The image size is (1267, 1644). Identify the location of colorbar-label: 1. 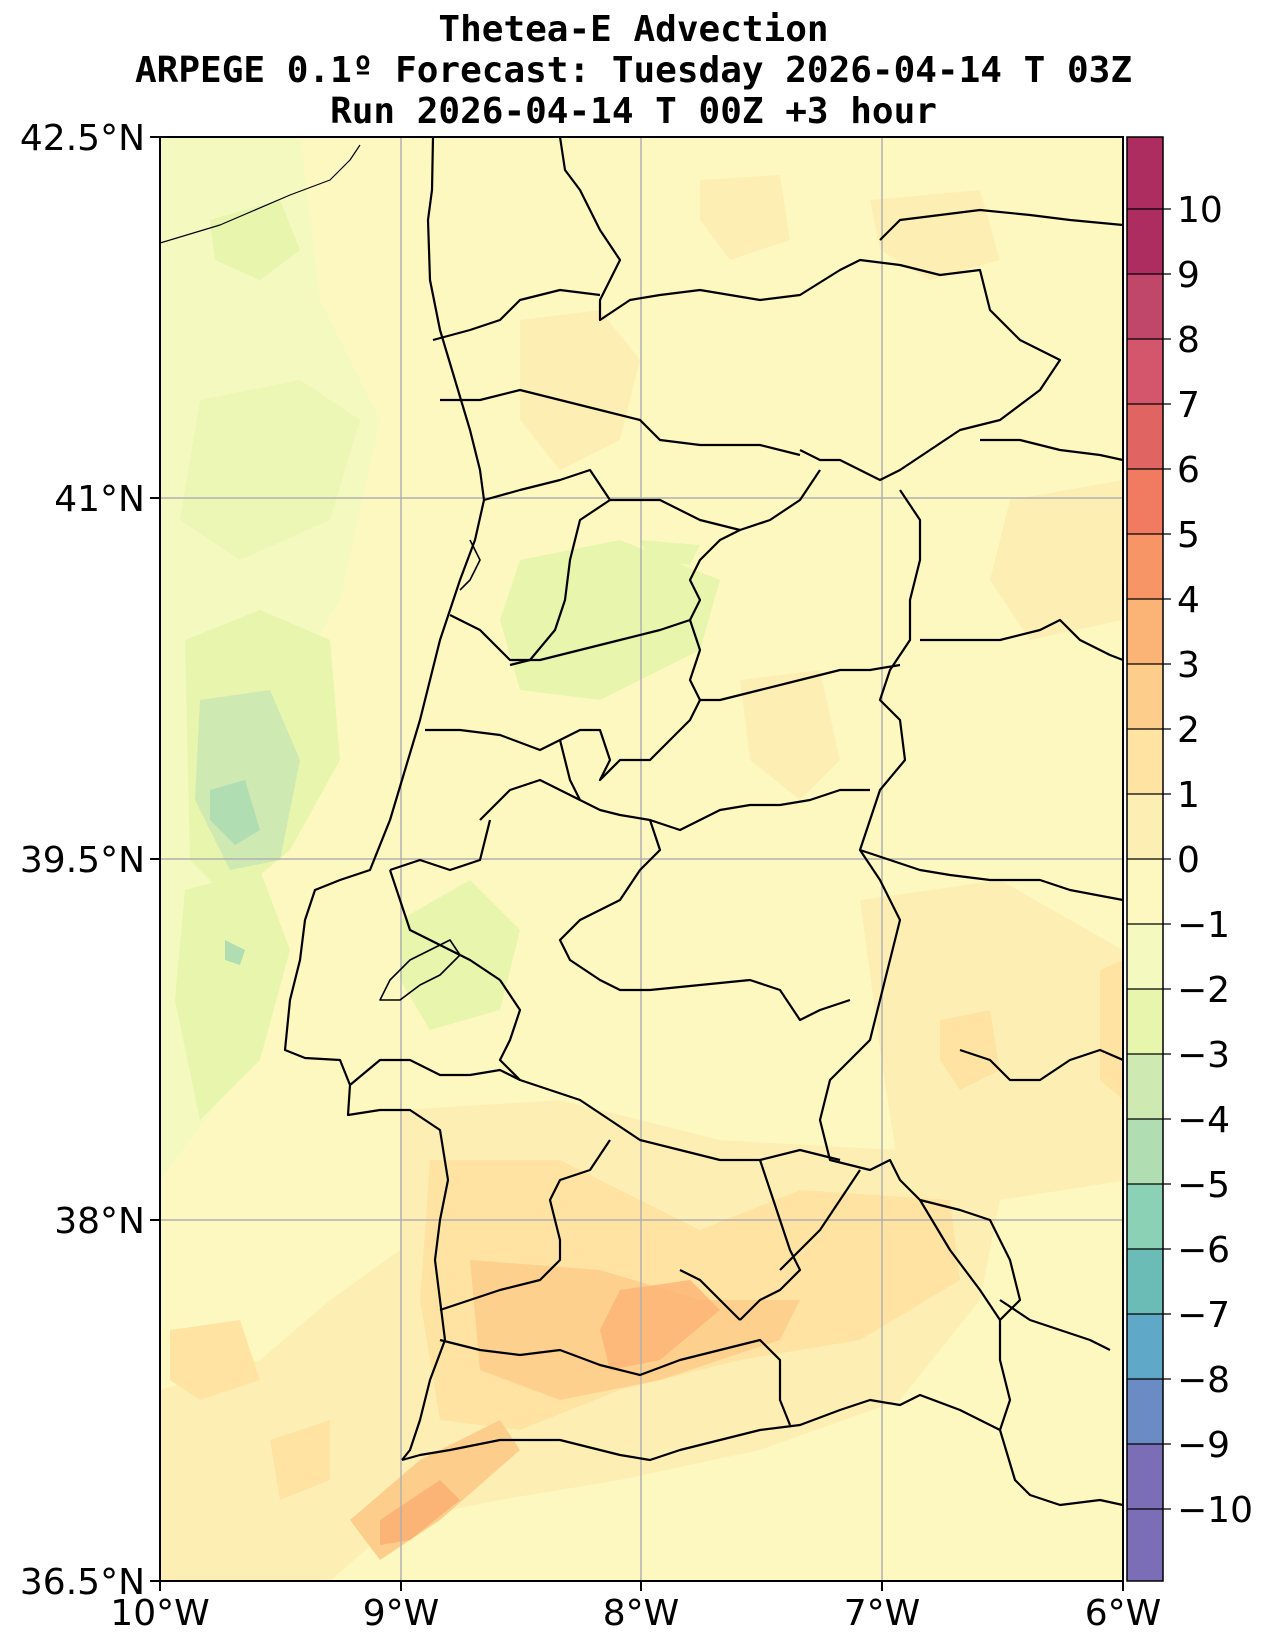
(1188, 795).